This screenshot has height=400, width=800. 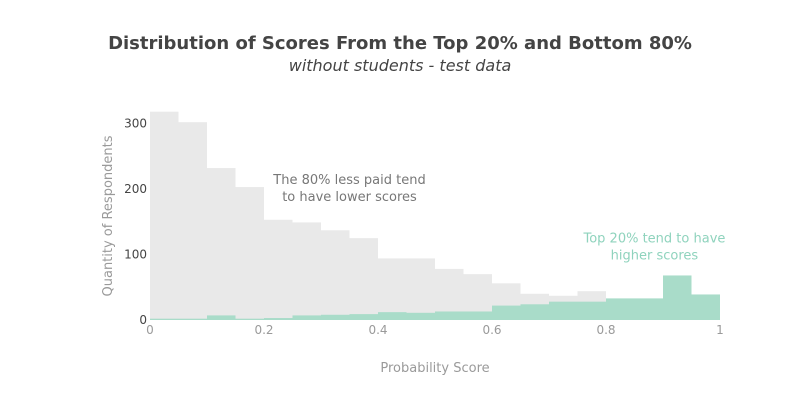 I want to click on x-tick-label: 0.4, so click(x=377, y=330).